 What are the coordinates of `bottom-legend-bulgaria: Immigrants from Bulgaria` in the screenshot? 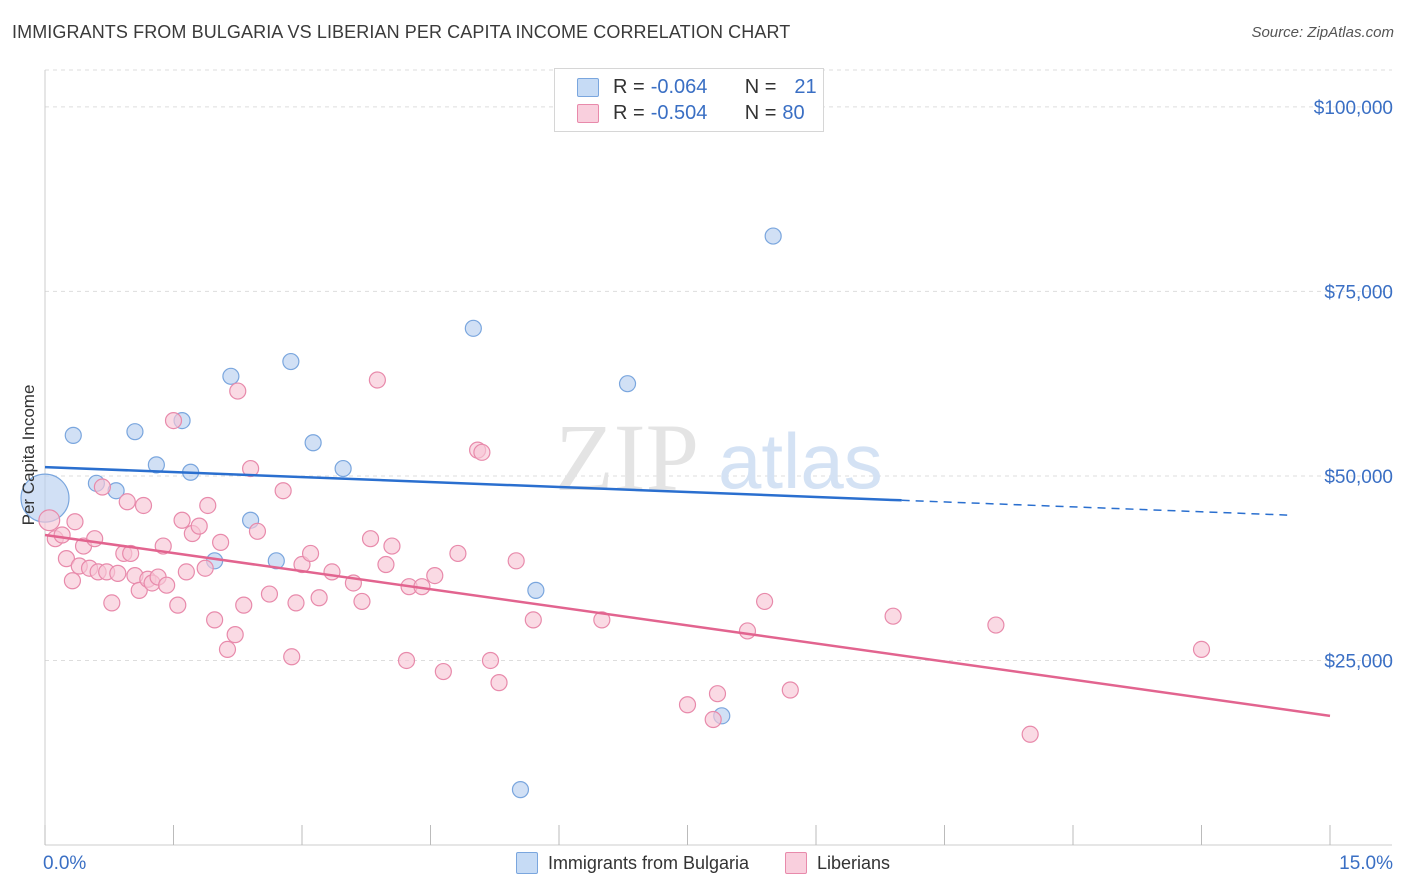 It's located at (632, 863).